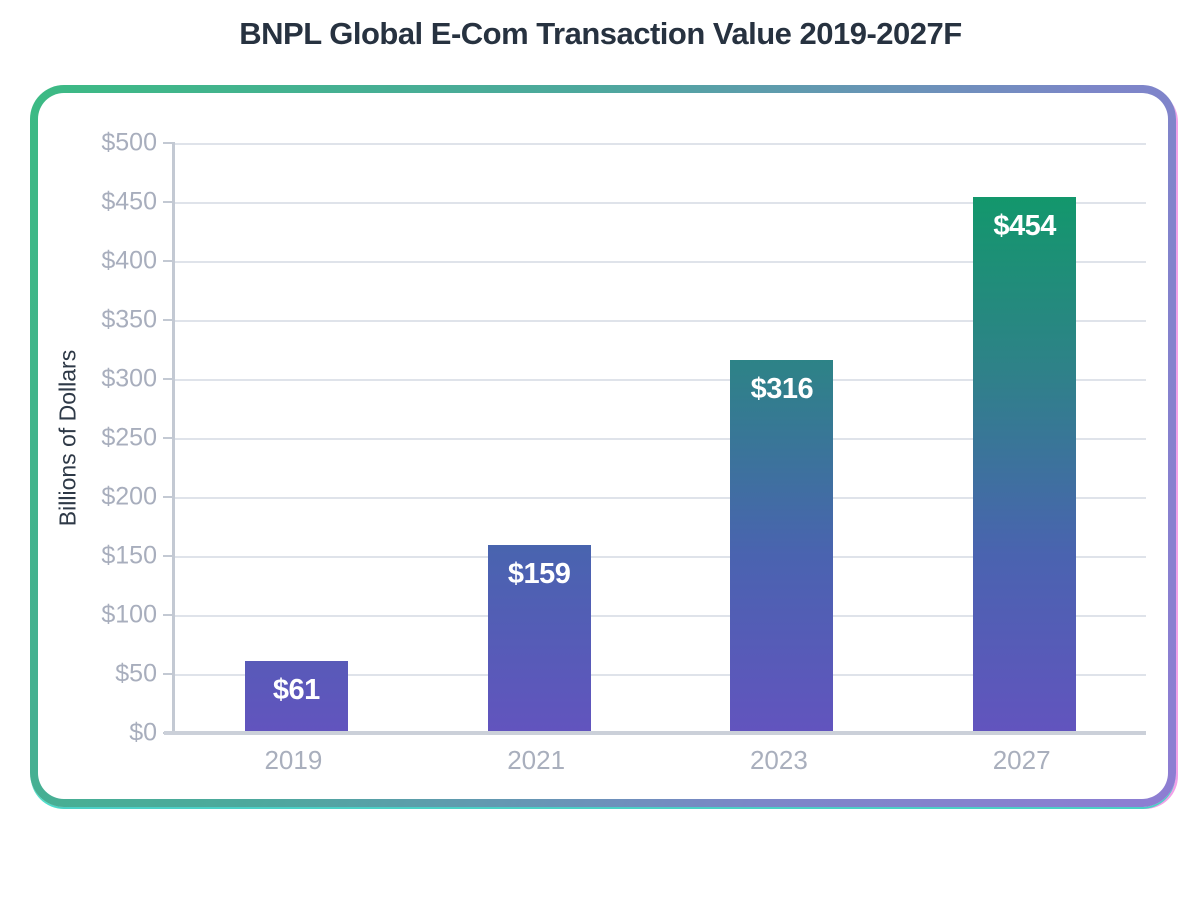  Describe the element at coordinates (143, 732) in the screenshot. I see `y-tick-label: $0` at that location.